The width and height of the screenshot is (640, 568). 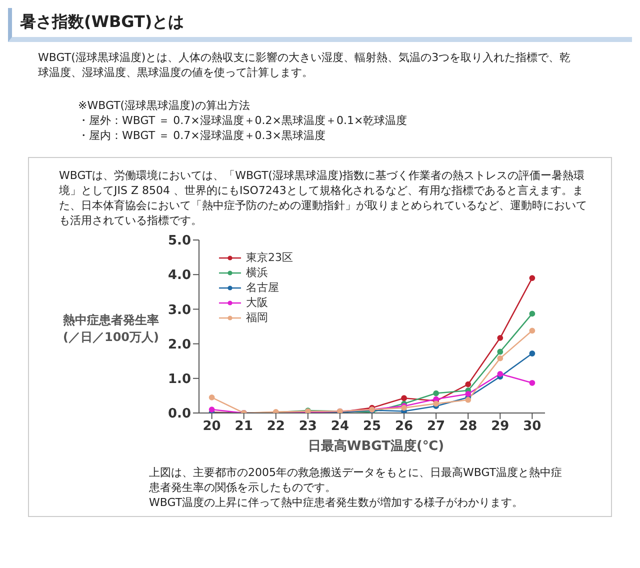 I want to click on legend-label: 大阪, so click(x=257, y=302).